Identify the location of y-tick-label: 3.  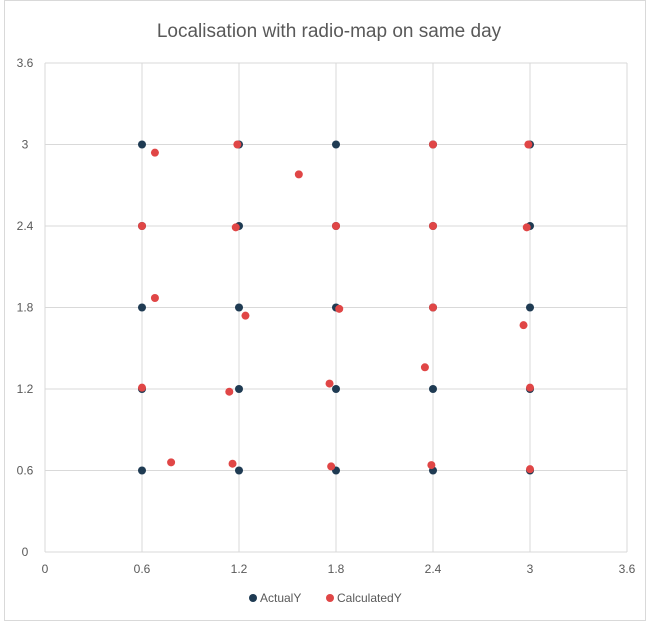
(25, 145).